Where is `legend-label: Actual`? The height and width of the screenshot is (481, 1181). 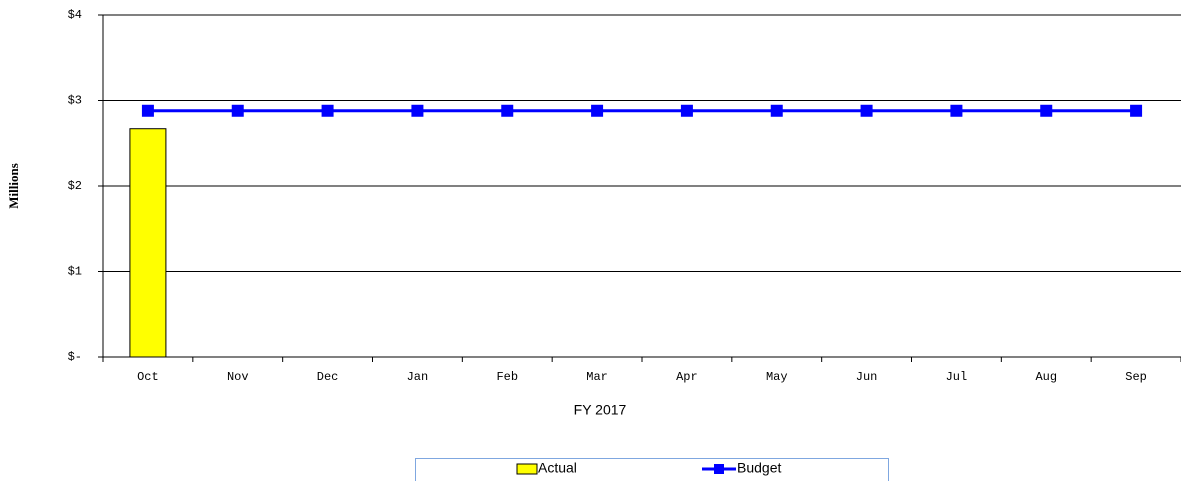 legend-label: Actual is located at coordinates (557, 468).